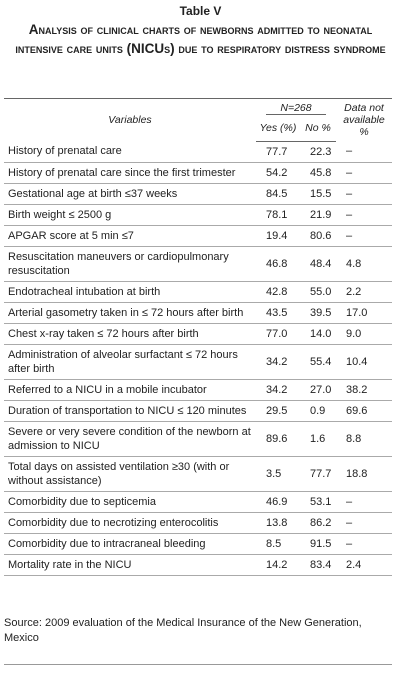 Image resolution: width=401 pixels, height=674 pixels. I want to click on not-available-value: 38.2, so click(364, 390).